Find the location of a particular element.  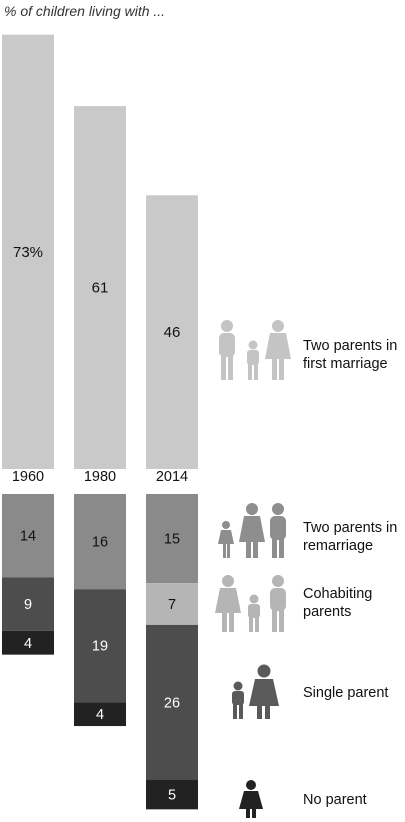

data-label-two-parents-in-remarriage-1960: 14 is located at coordinates (28, 537).